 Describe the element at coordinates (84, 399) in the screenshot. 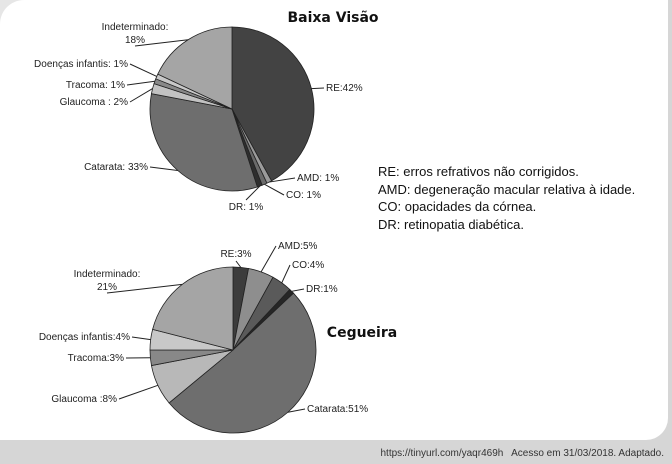

I see `slice-label: Glaucoma :8%` at that location.